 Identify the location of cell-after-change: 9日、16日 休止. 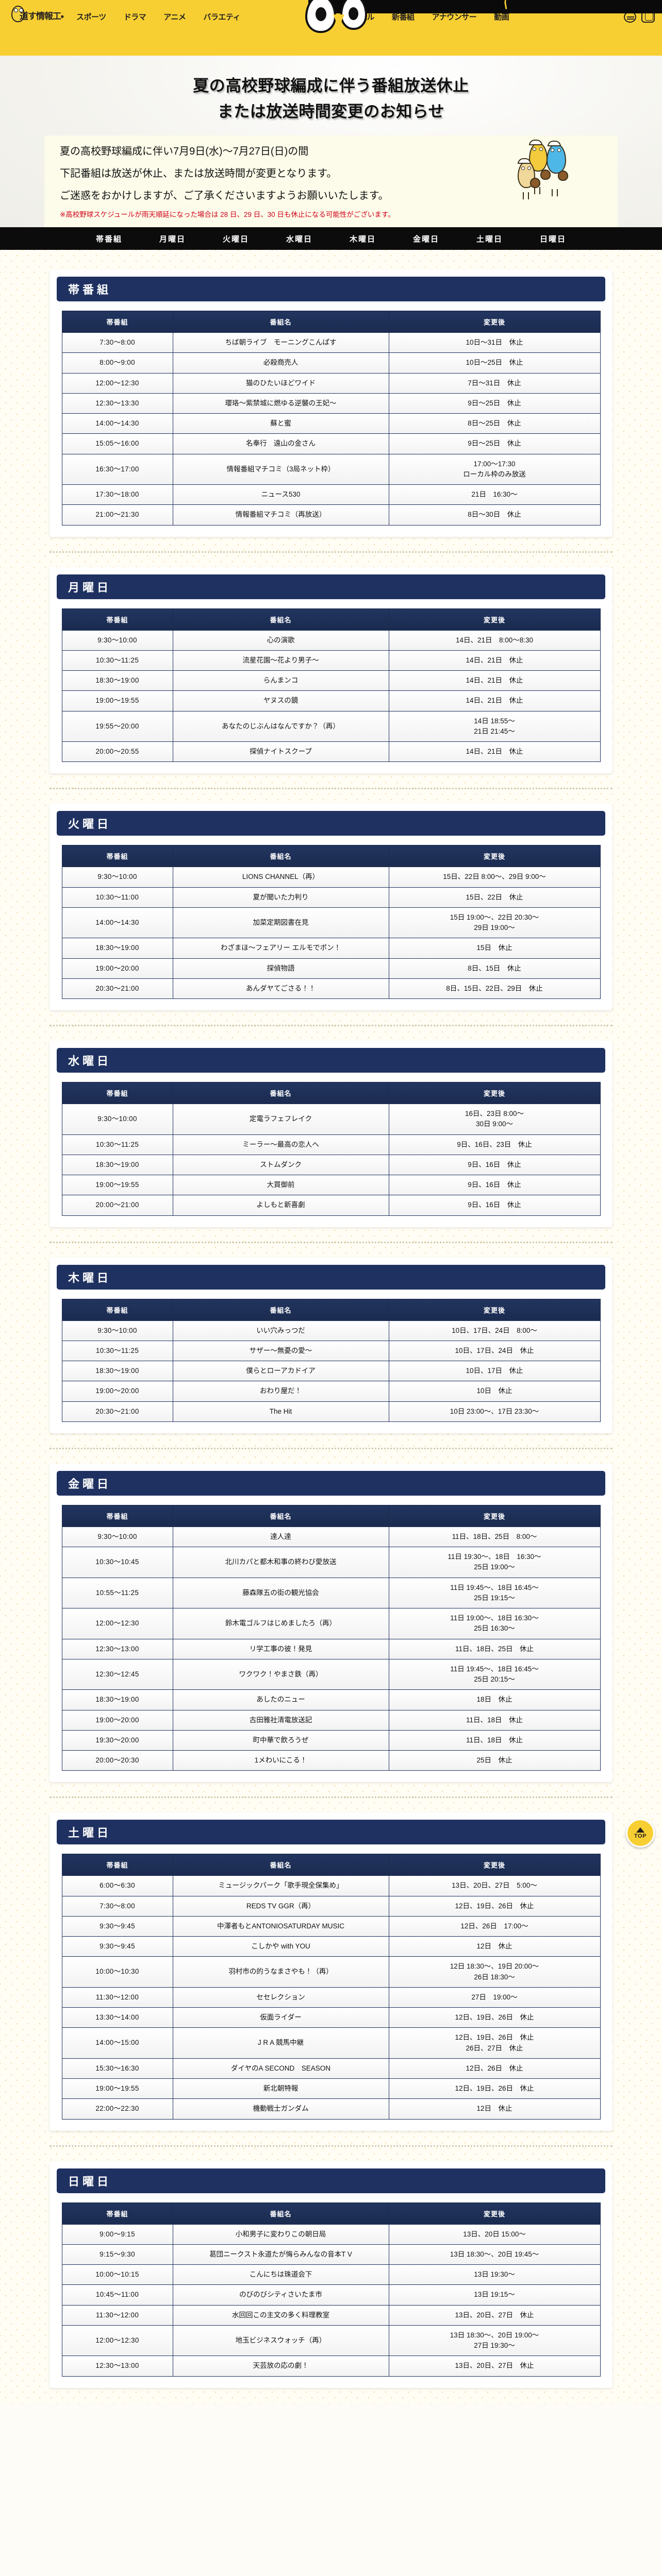
(494, 1165).